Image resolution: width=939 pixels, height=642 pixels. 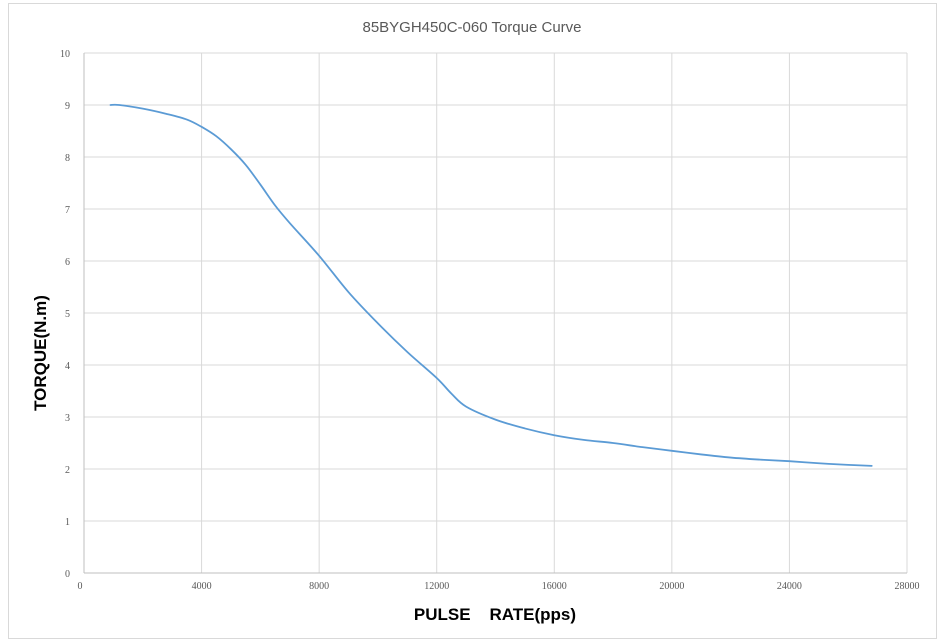 I want to click on y-tick-label: 6, so click(x=67, y=262).